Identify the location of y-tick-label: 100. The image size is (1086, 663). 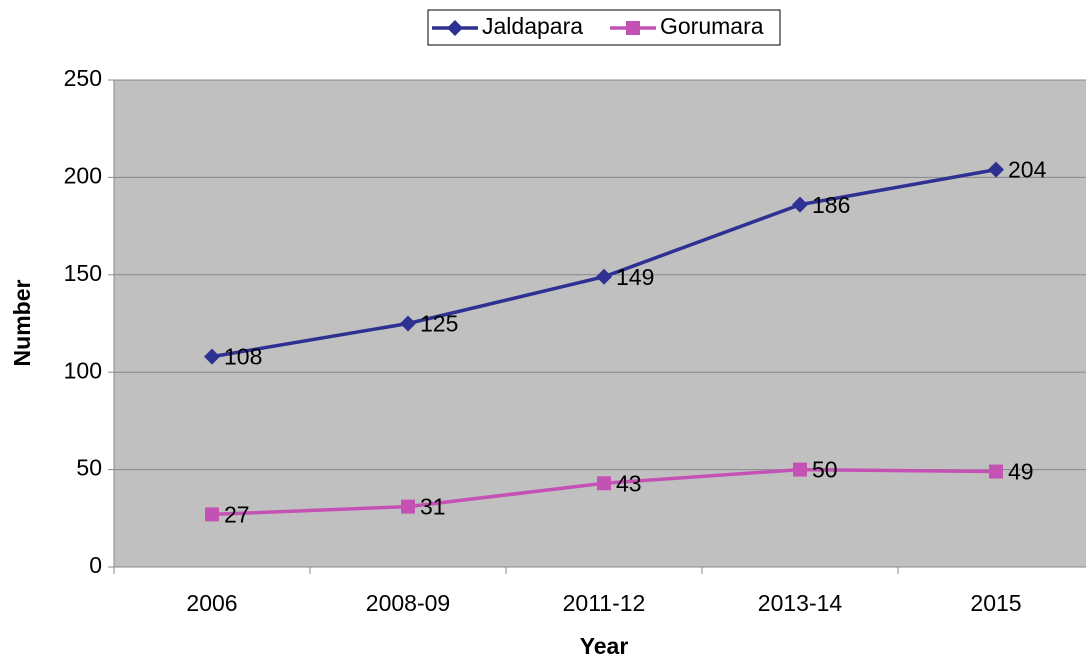
(83, 370).